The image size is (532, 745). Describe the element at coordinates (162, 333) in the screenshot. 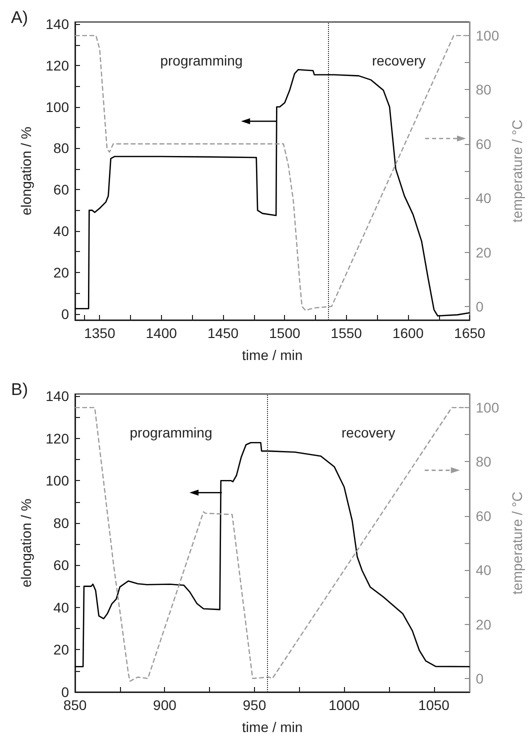

I see `x-tick-label: 1400` at that location.